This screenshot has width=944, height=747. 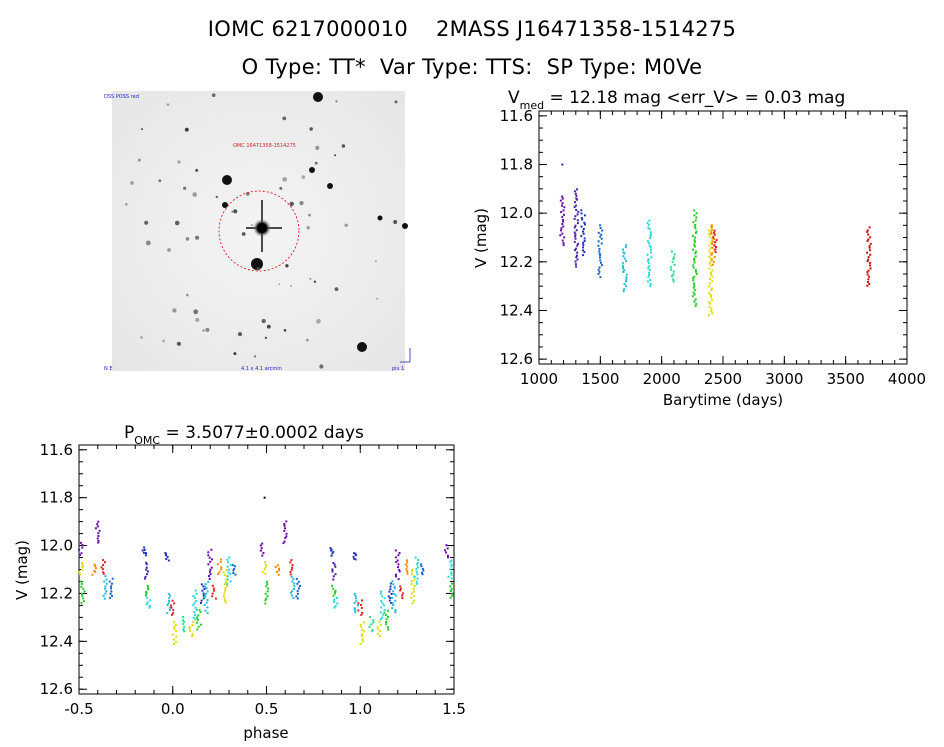 I want to click on phaseplot-title-subscript: OMC, so click(x=147, y=440).